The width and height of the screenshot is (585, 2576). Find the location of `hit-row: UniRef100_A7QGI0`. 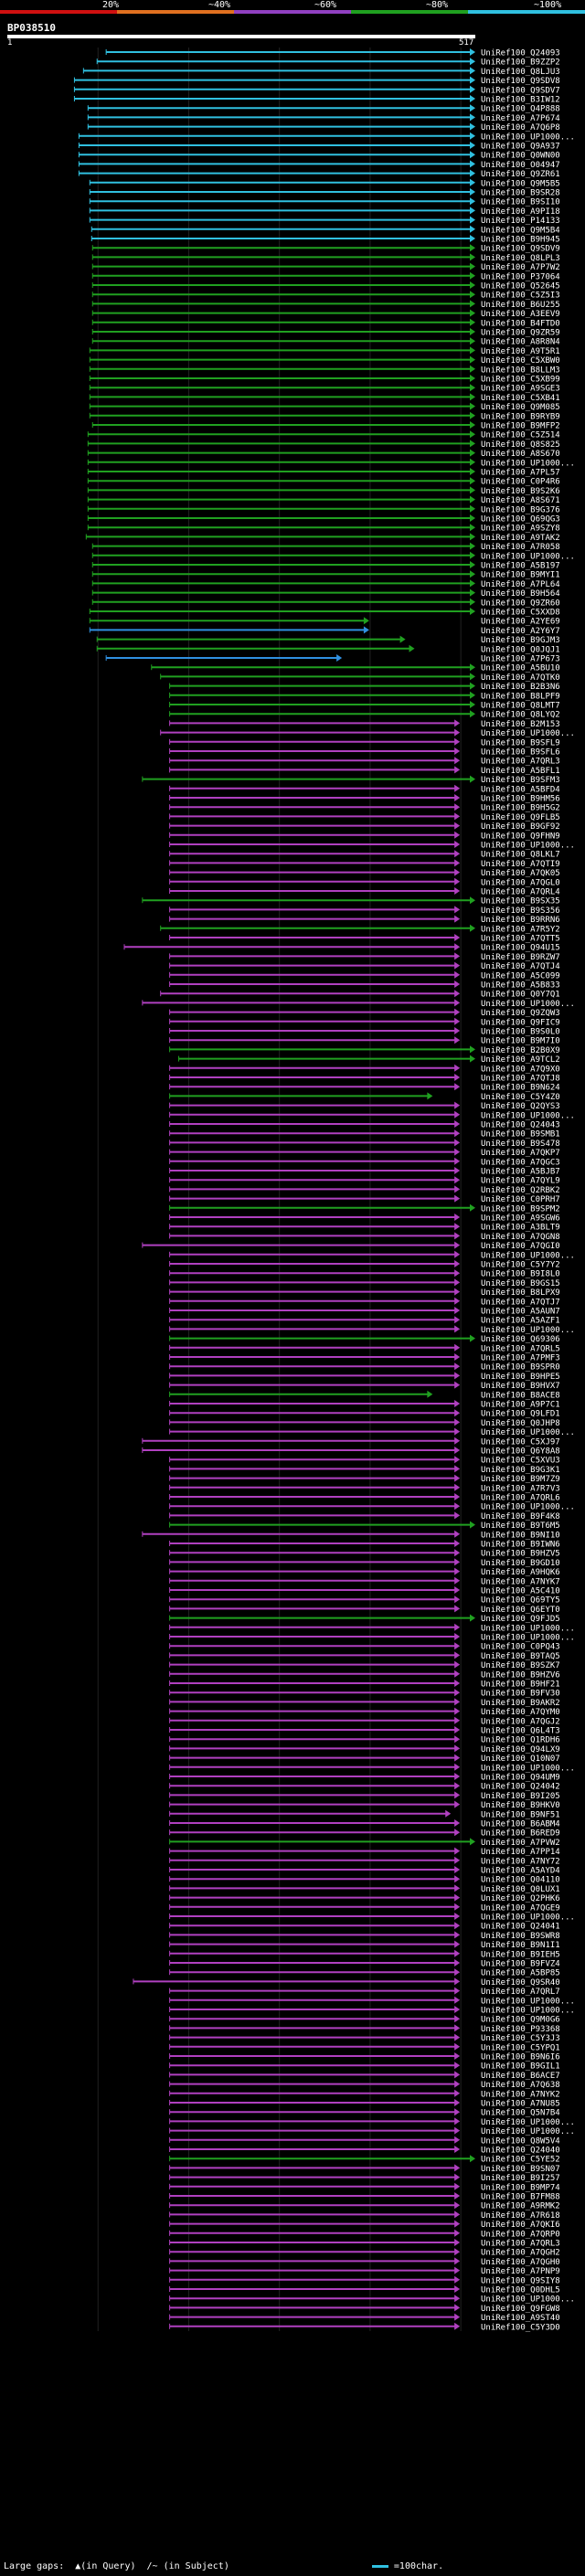

hit-row: UniRef100_A7QGI0 is located at coordinates (351, 1246).